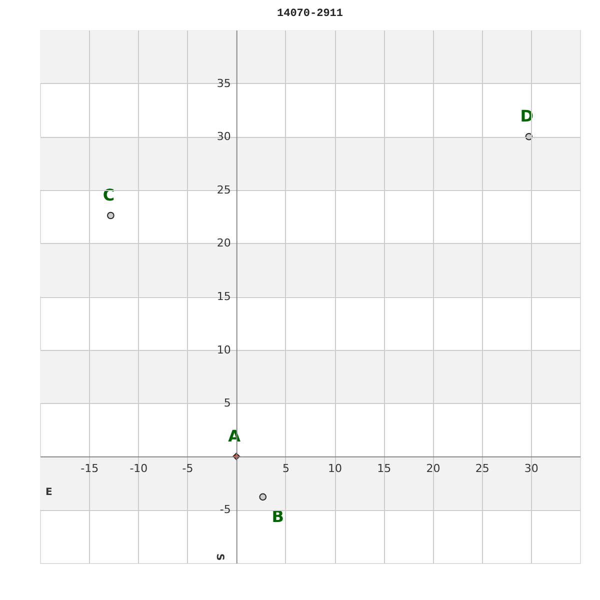 This screenshot has height=600, width=600. What do you see at coordinates (223, 83) in the screenshot?
I see `y-tick-label: 35` at bounding box center [223, 83].